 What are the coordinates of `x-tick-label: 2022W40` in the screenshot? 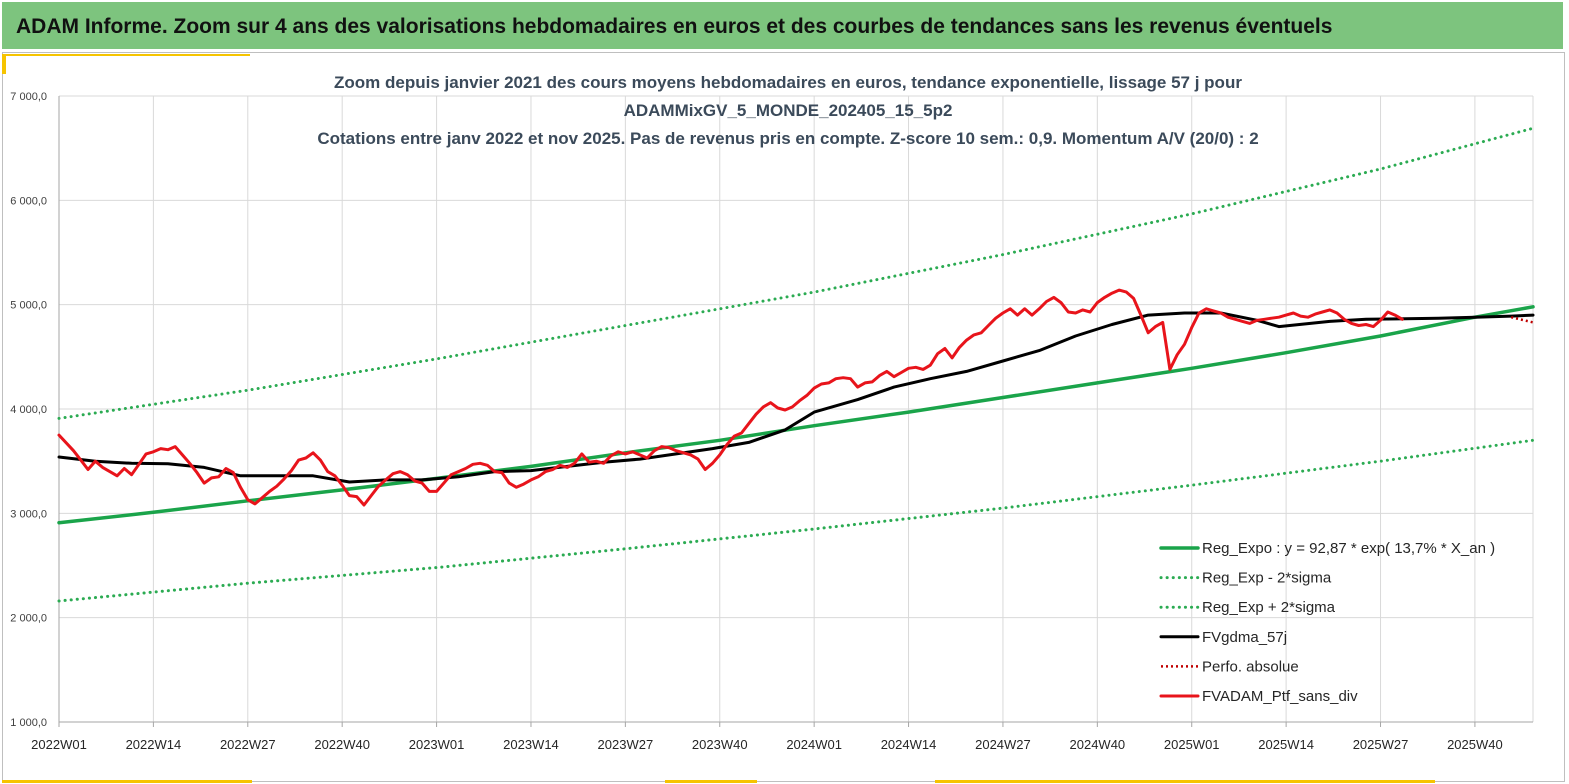 It's located at (342, 744).